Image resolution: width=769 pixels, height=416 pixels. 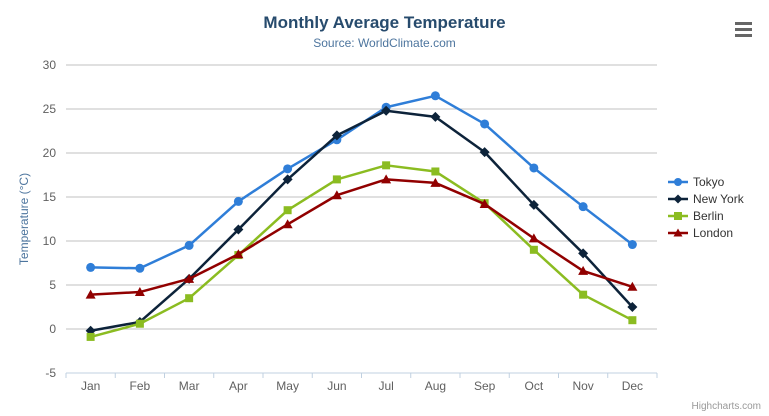 What do you see at coordinates (50, 241) in the screenshot?
I see `y-axis-tick-label: 10` at bounding box center [50, 241].